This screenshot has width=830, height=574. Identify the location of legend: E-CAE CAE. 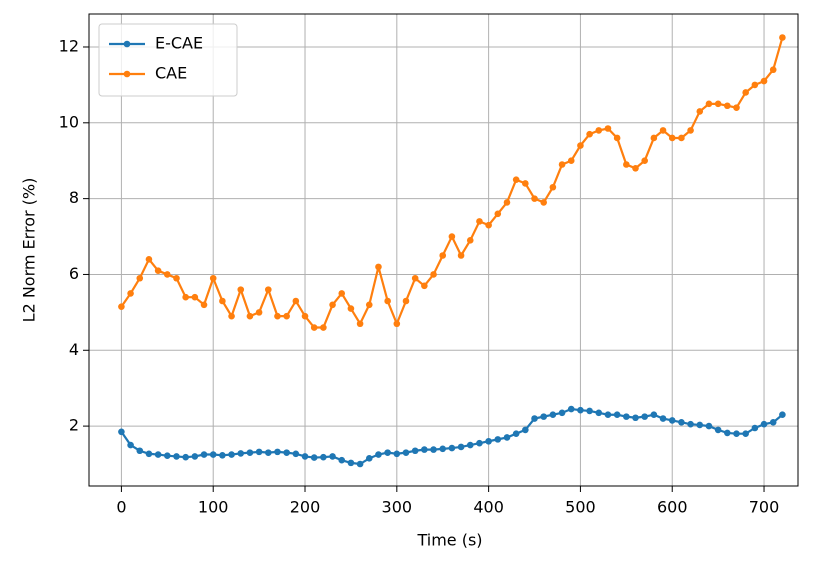
(168, 60).